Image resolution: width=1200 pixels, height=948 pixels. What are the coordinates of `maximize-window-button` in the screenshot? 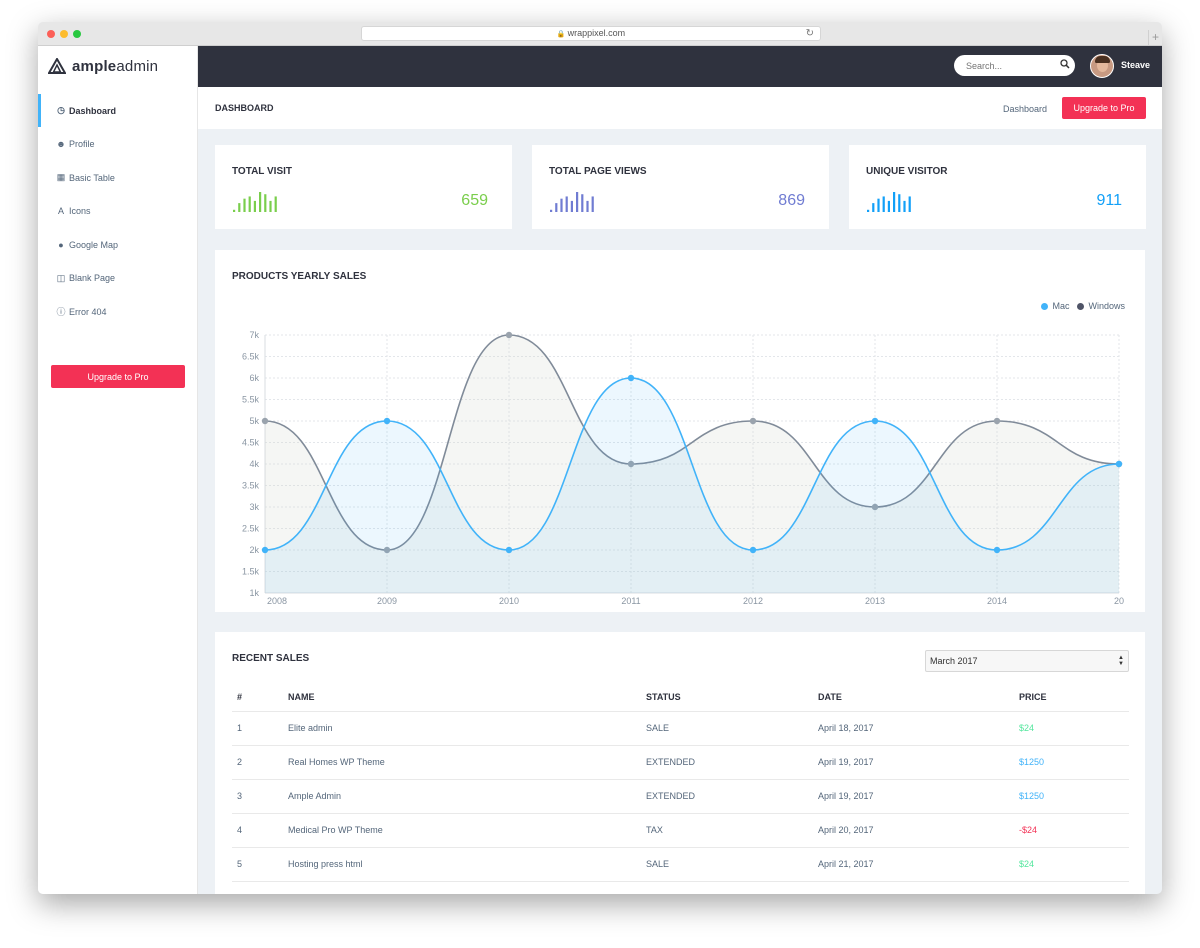 It's located at (77, 34).